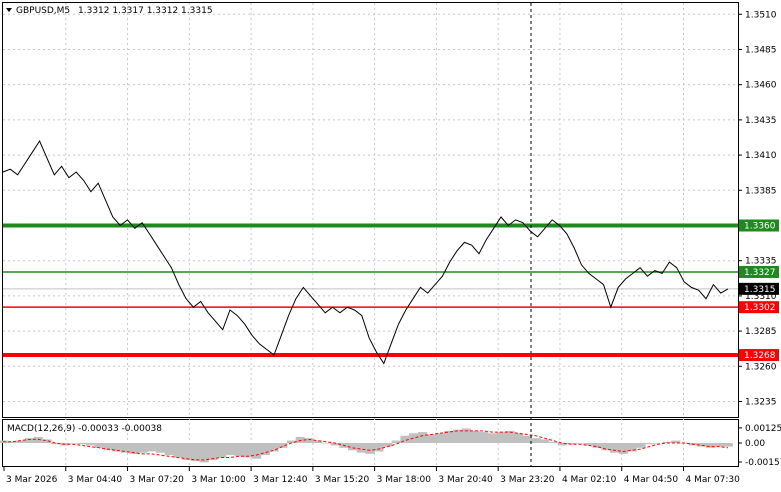 This screenshot has height=492, width=781. Describe the element at coordinates (218, 480) in the screenshot. I see `time-tick-label: 3 Mar 10:00` at that location.